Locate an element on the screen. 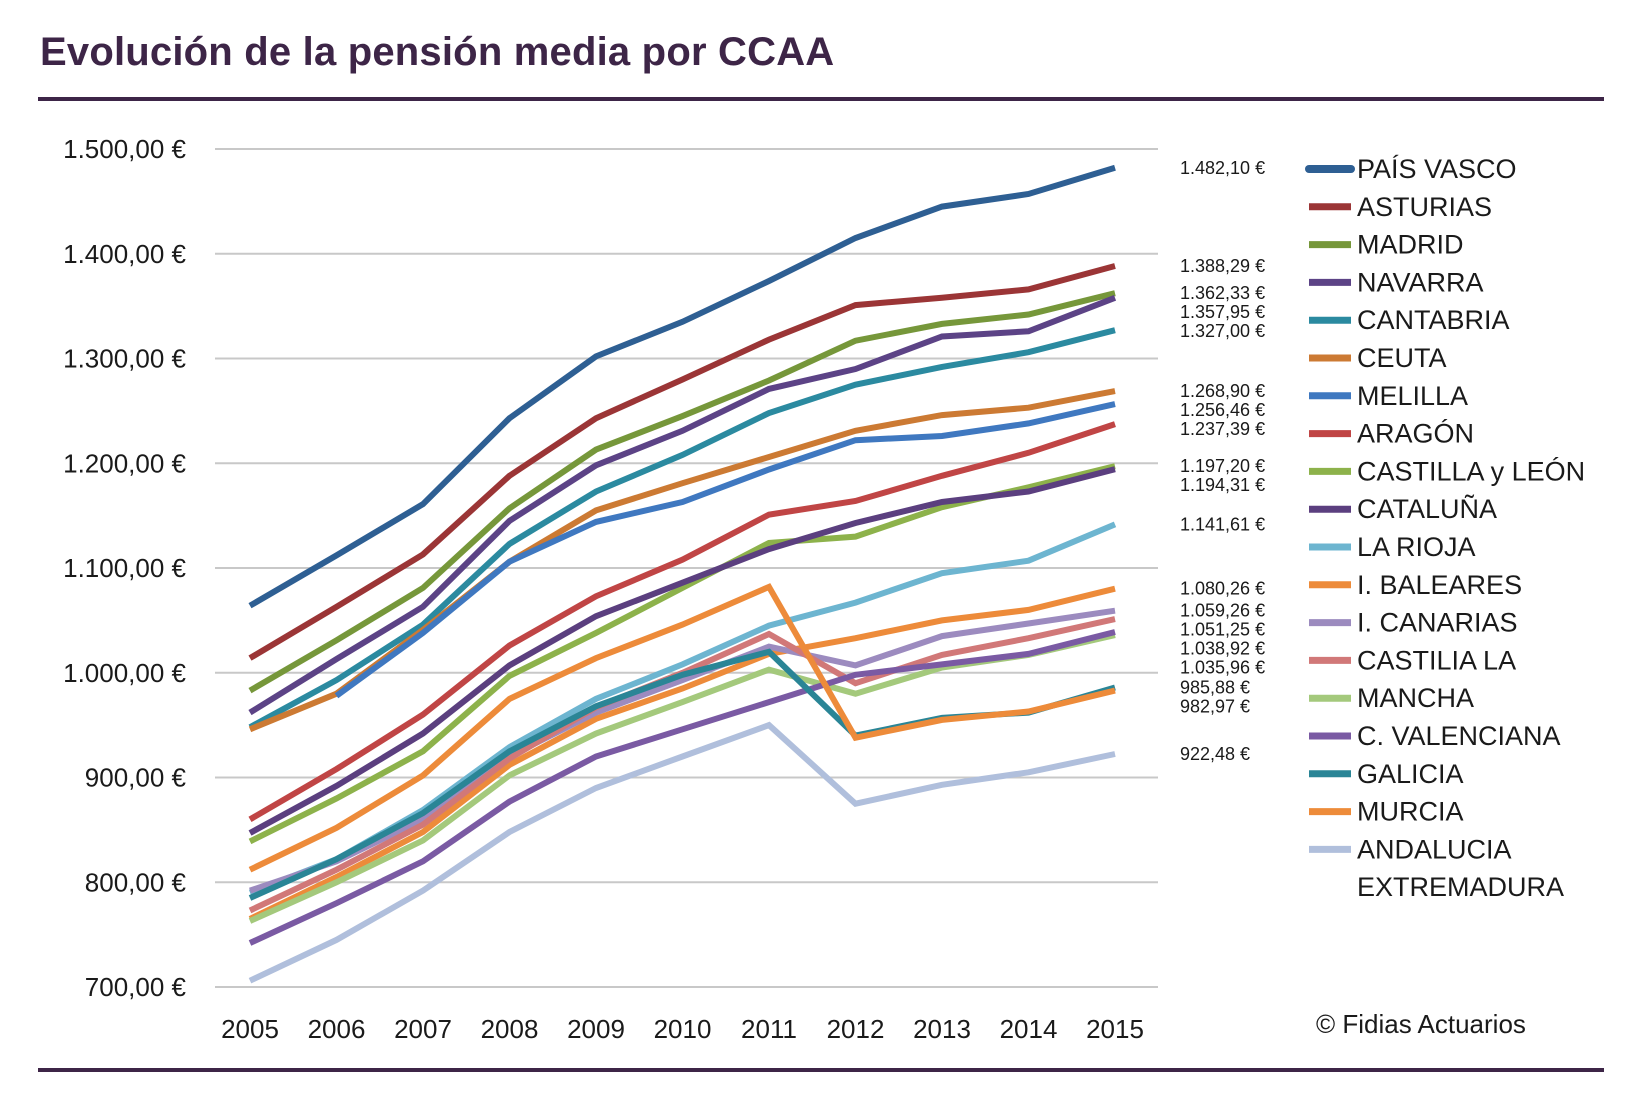  end-value-label: 1.059,26 € is located at coordinates (1222, 611).